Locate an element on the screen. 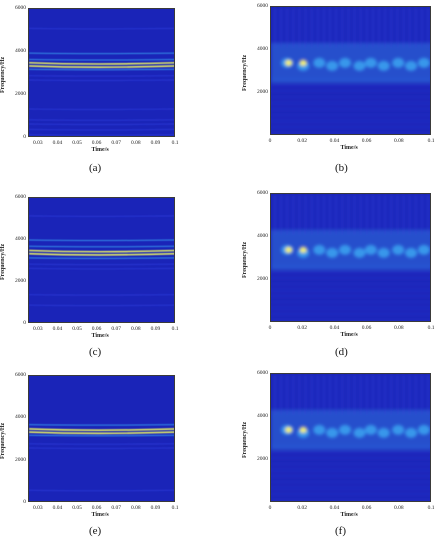 Image resolution: width=438 pixels, height=550 pixels. panel-caption: (f) is located at coordinates (340, 531).